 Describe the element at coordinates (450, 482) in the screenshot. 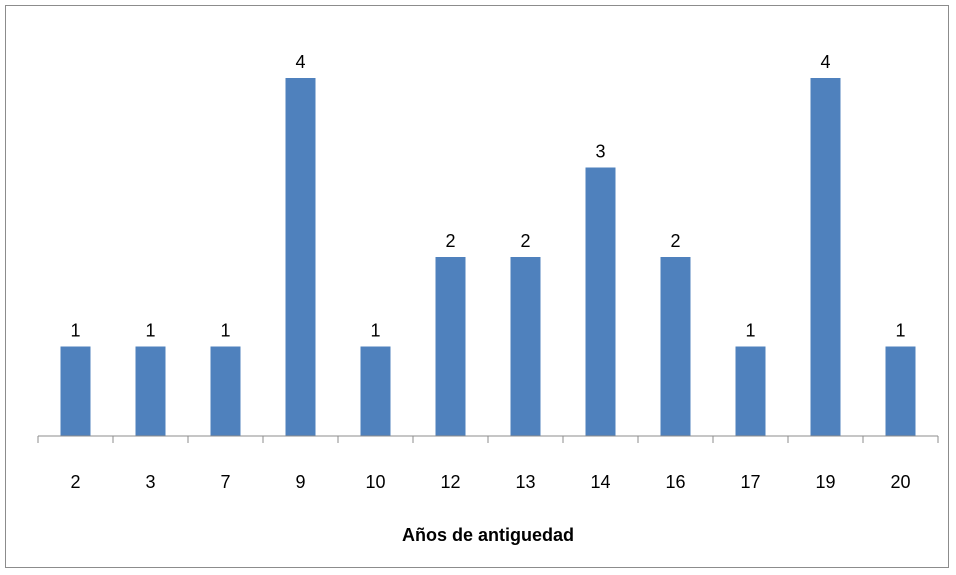

I see `x-tick-label-12: 12` at that location.